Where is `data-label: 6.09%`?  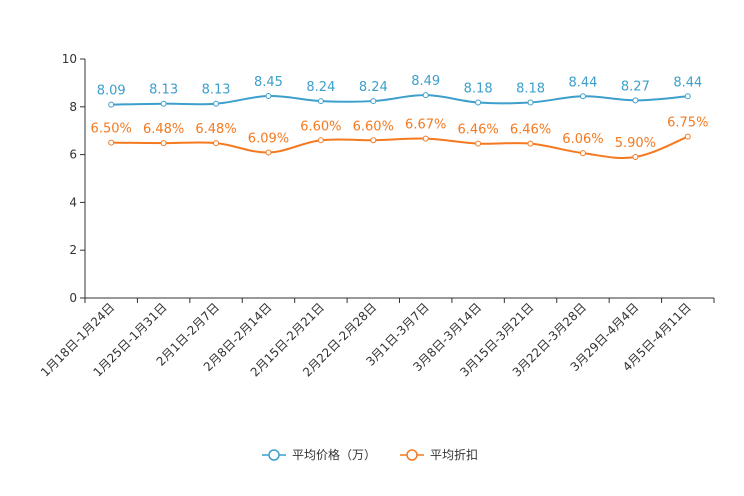 data-label: 6.09% is located at coordinates (268, 138).